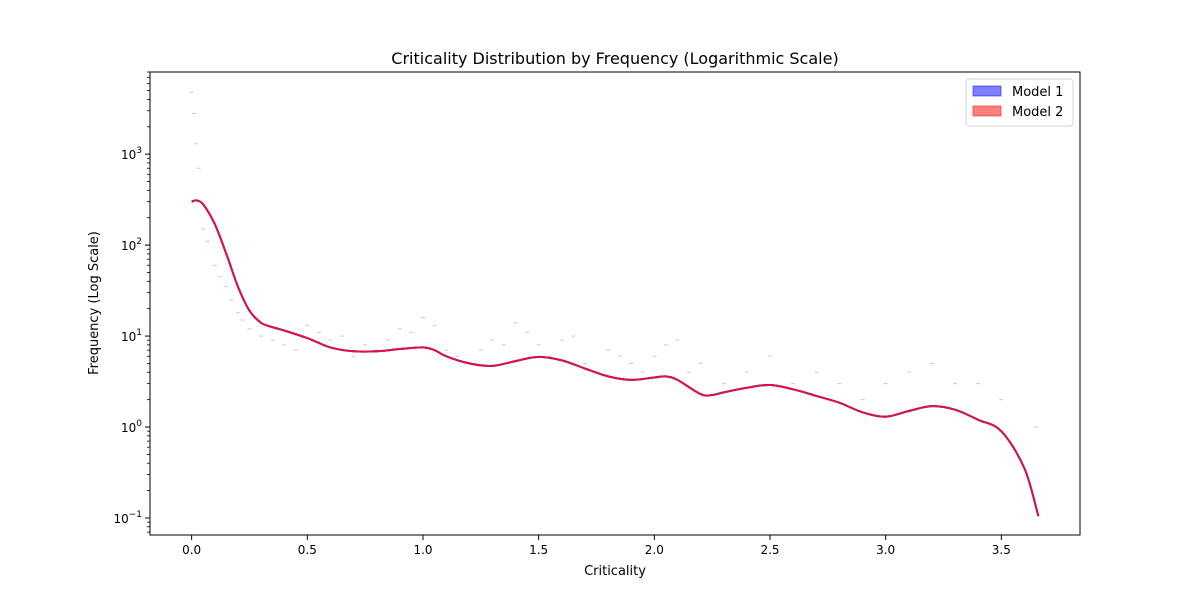  Describe the element at coordinates (615, 571) in the screenshot. I see `x-axis-label: Criticality` at that location.